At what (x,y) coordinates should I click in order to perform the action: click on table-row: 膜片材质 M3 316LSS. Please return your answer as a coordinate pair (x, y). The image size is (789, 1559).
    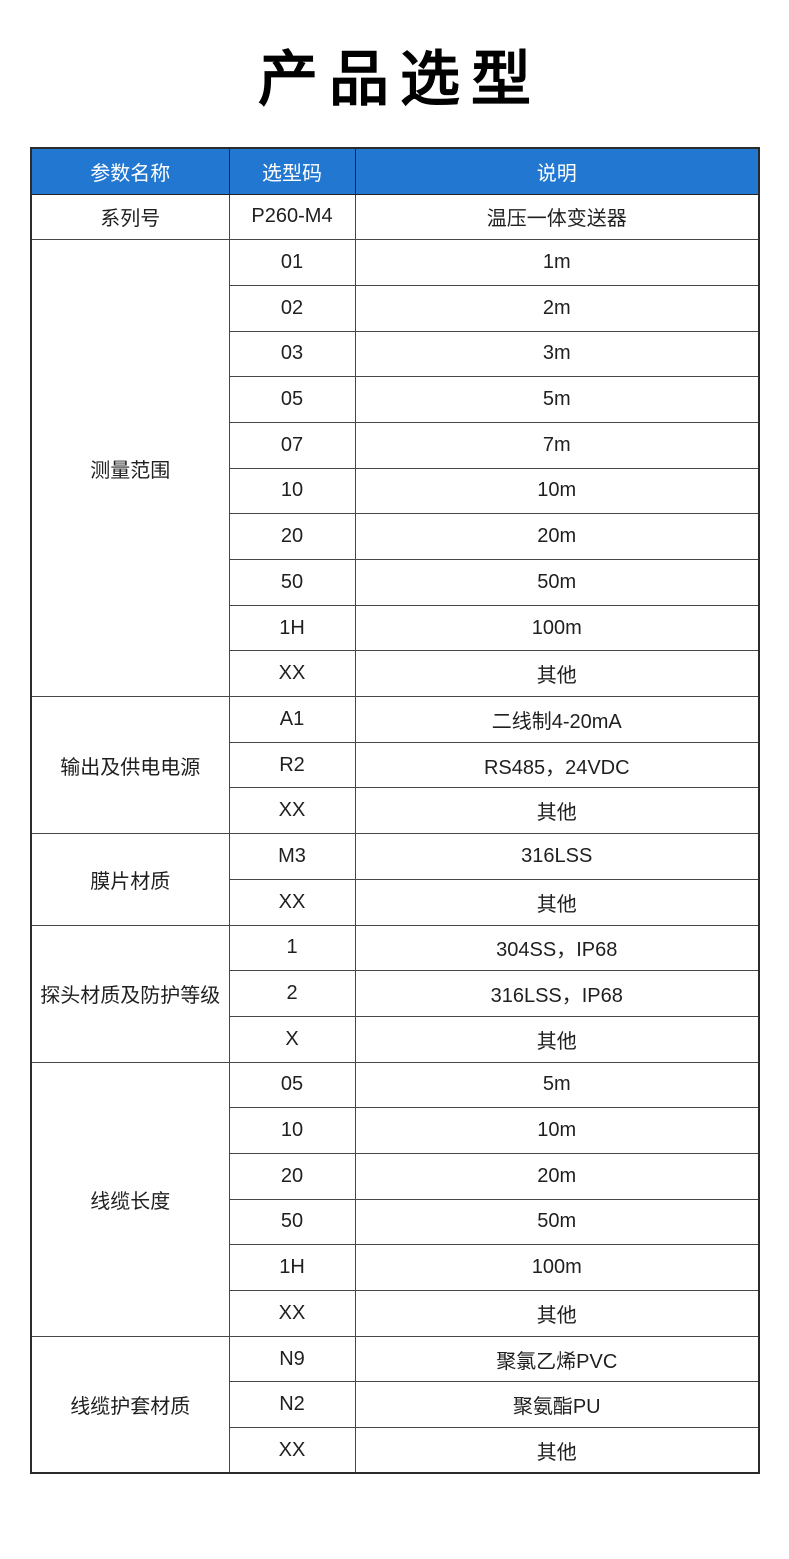
    Looking at the image, I should click on (395, 879).